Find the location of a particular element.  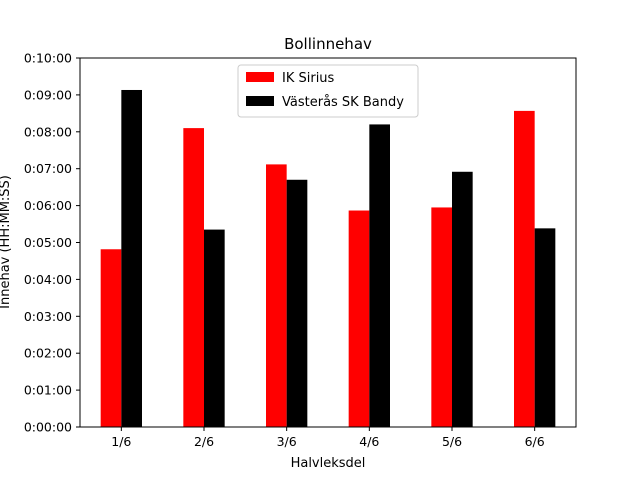

x-tick-label: 1/6 is located at coordinates (121, 441).